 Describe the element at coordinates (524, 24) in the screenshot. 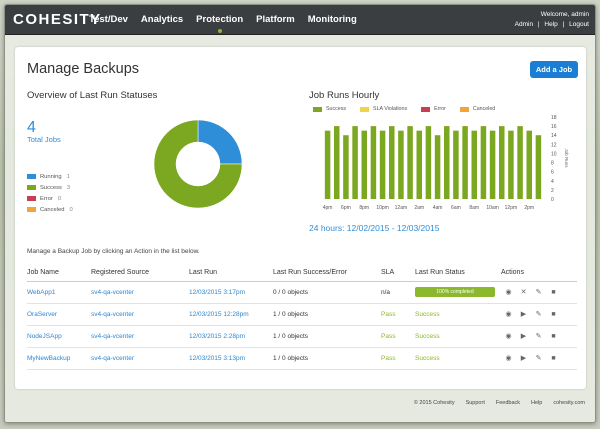

I see `admin-link: Admin` at that location.